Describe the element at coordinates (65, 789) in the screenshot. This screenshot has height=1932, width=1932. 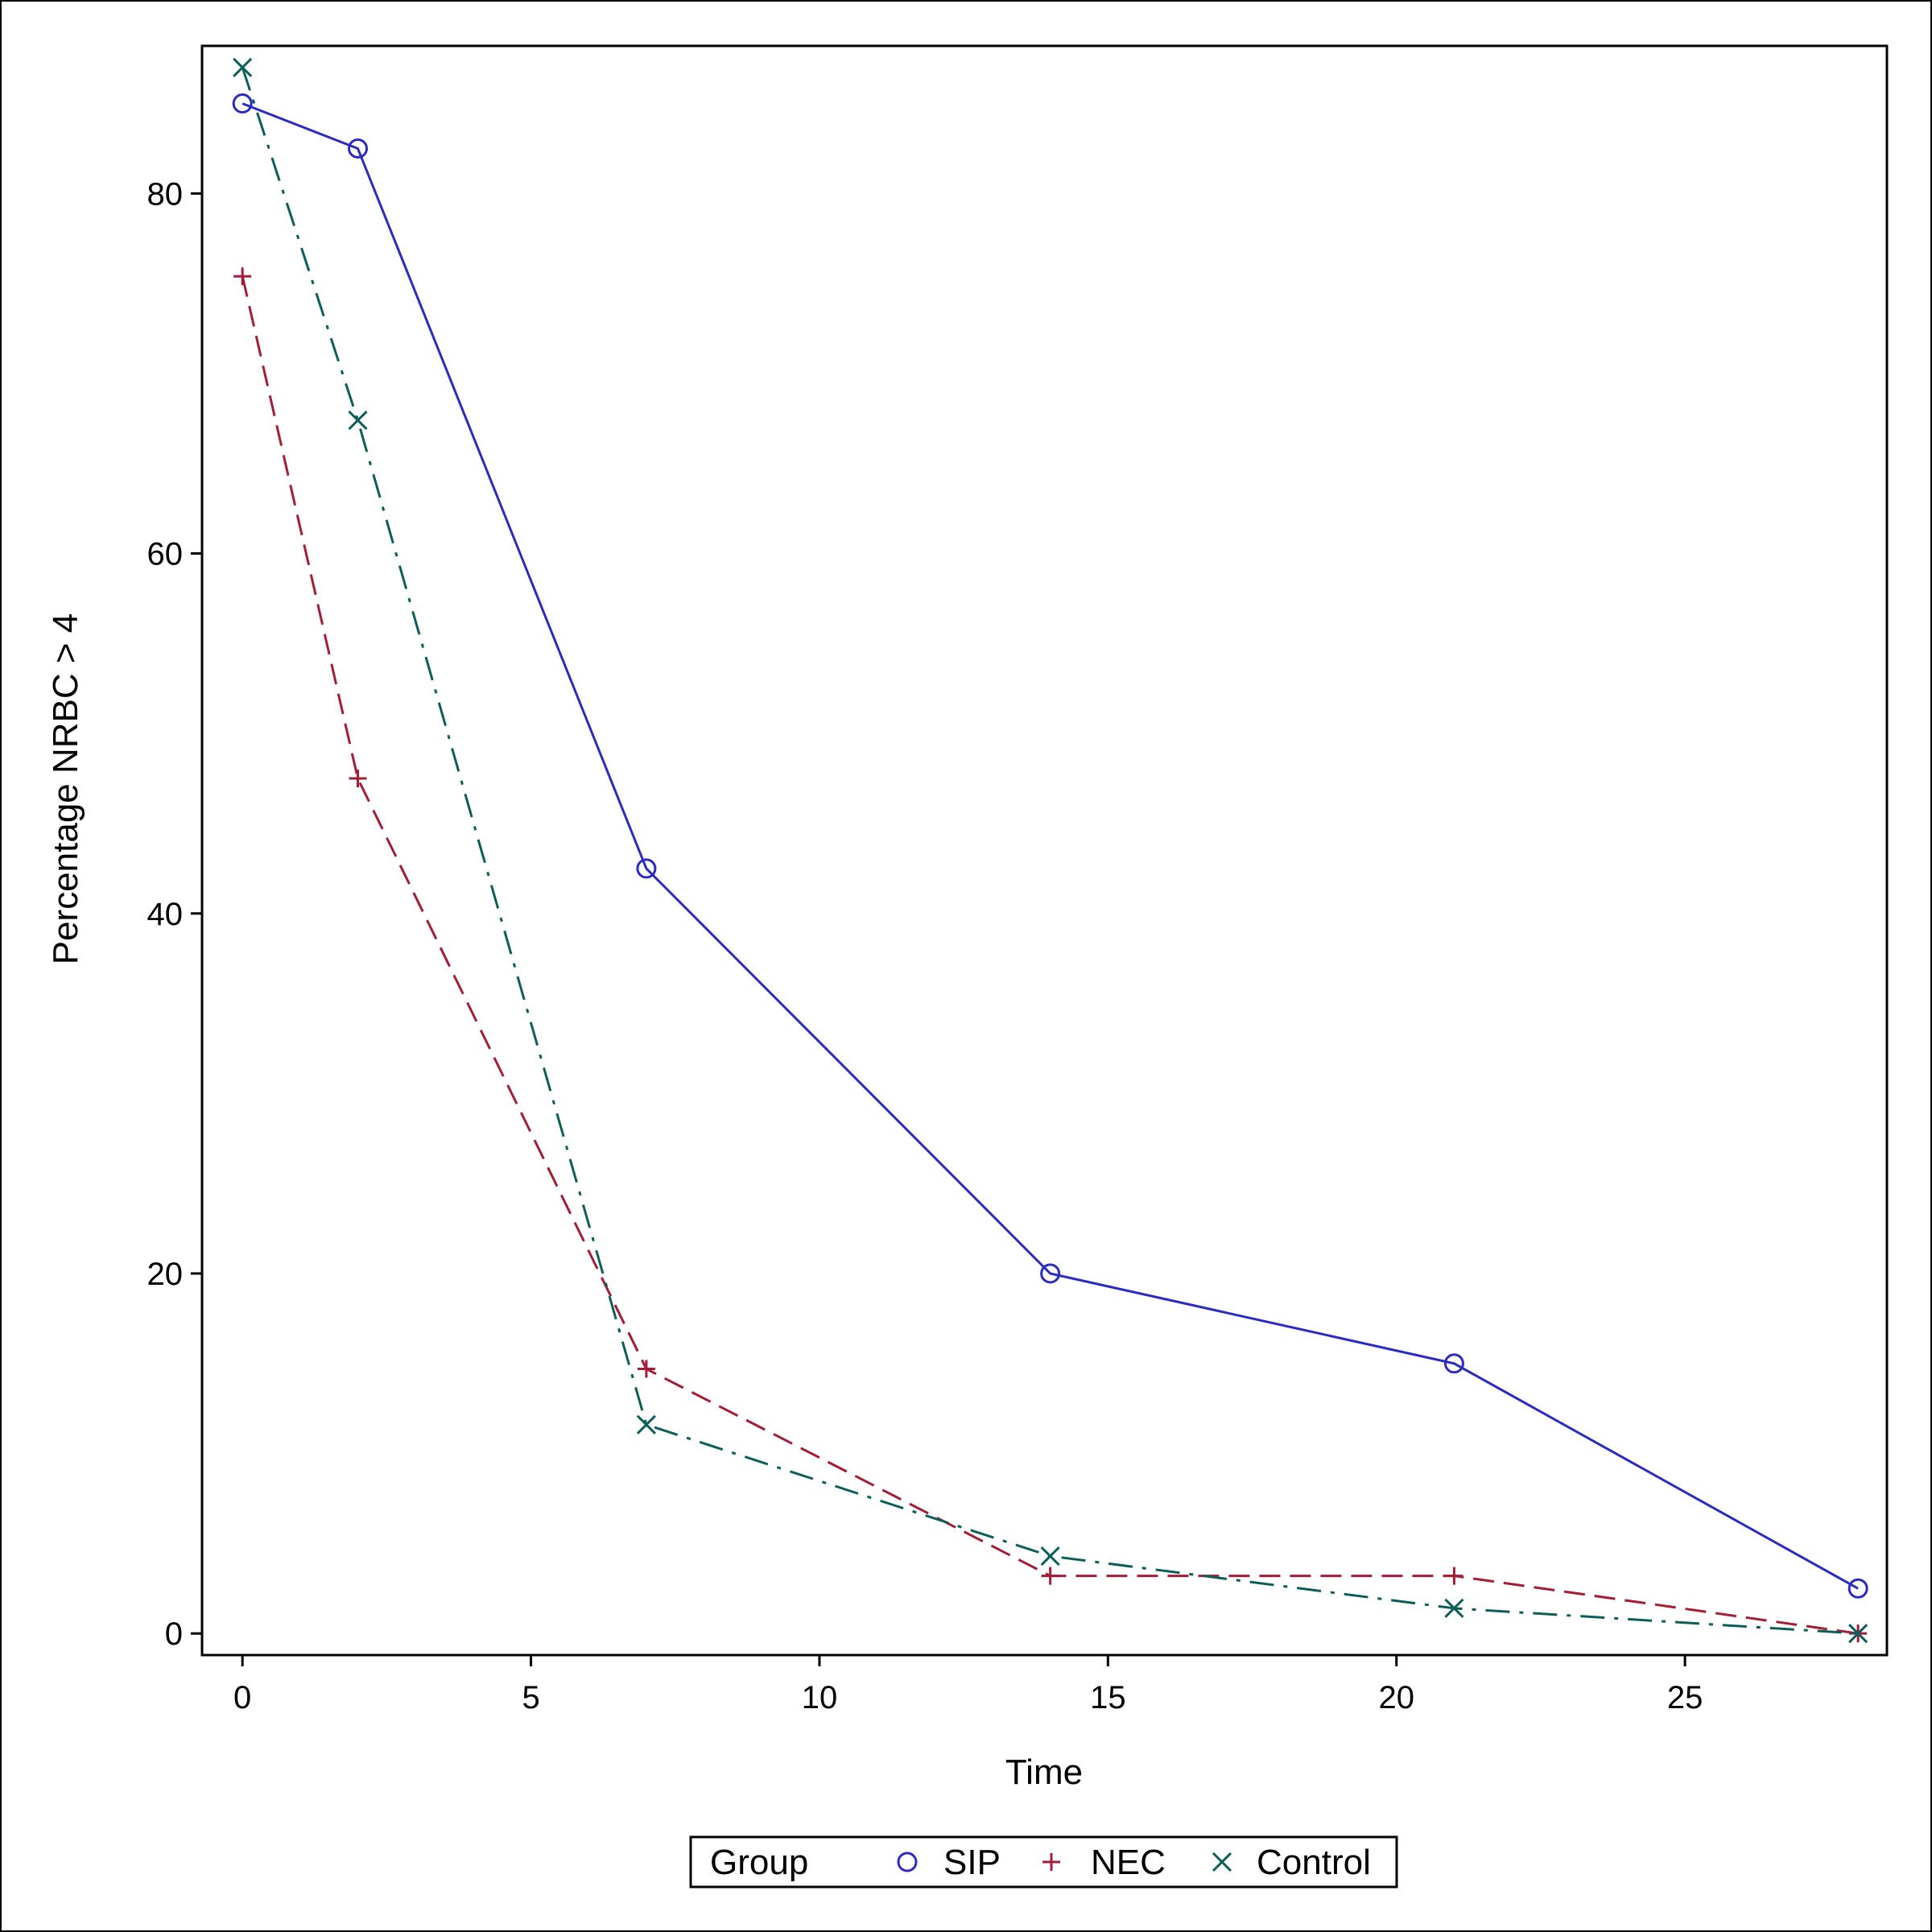
I see `y-axis-title: Percentage NRBC > 4` at that location.